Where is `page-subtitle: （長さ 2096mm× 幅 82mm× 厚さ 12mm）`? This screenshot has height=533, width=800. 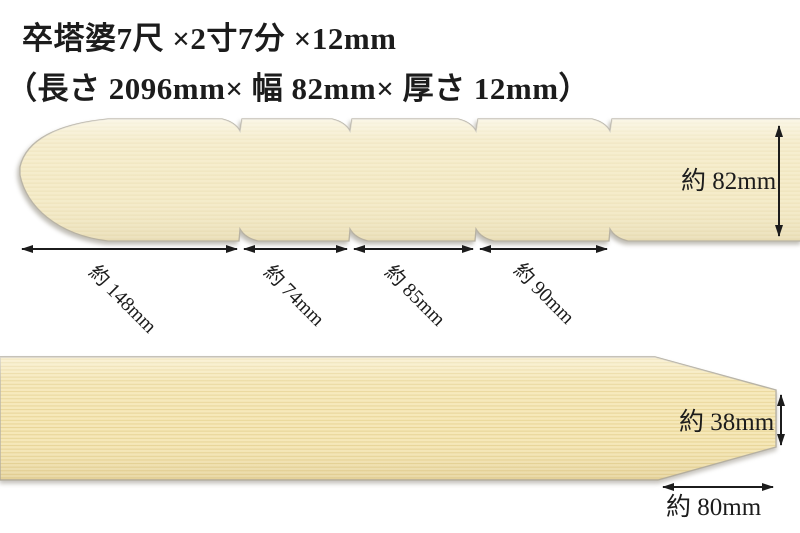
page-subtitle: （長さ 2096mm× 幅 82mm× 厚さ 12mm） is located at coordinates (298, 88).